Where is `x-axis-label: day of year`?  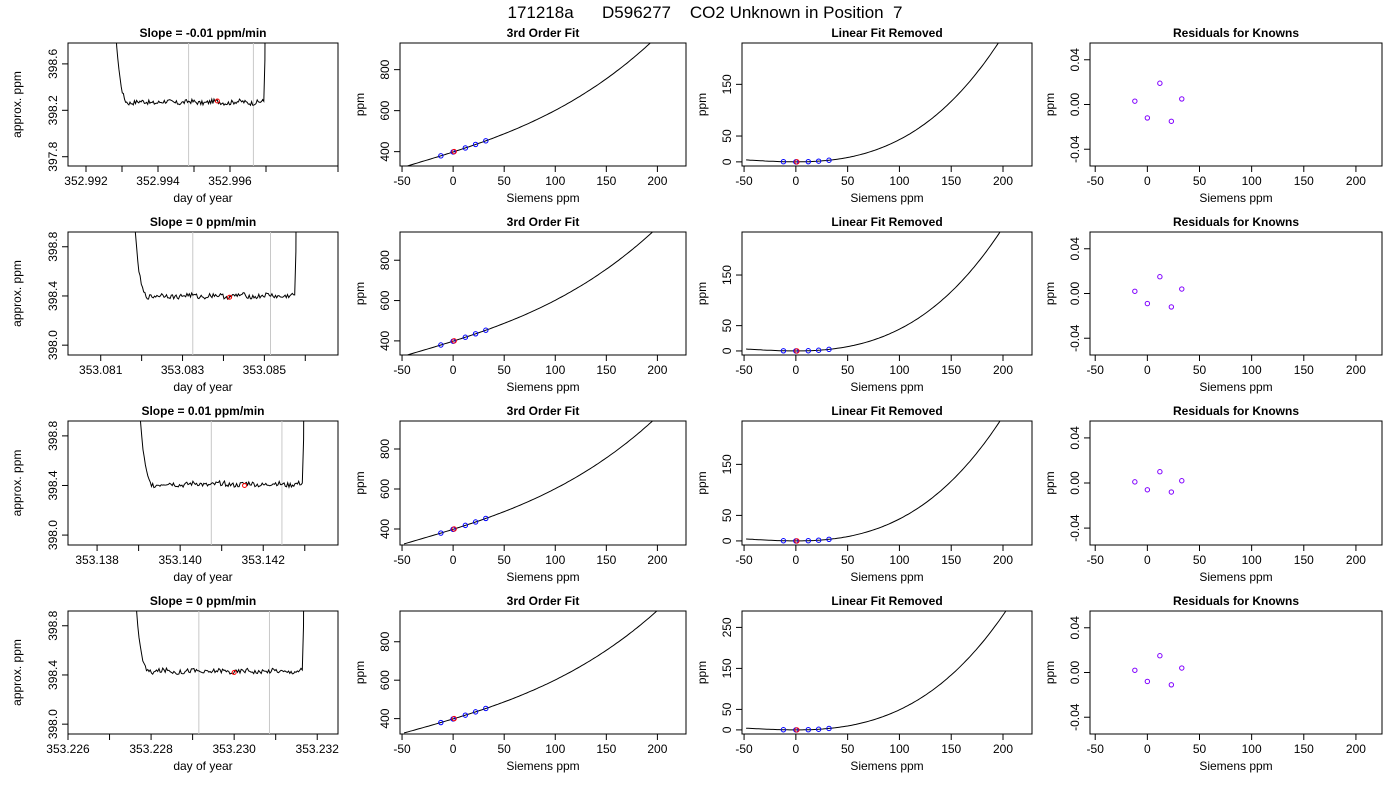 x-axis-label: day of year is located at coordinates (202, 387).